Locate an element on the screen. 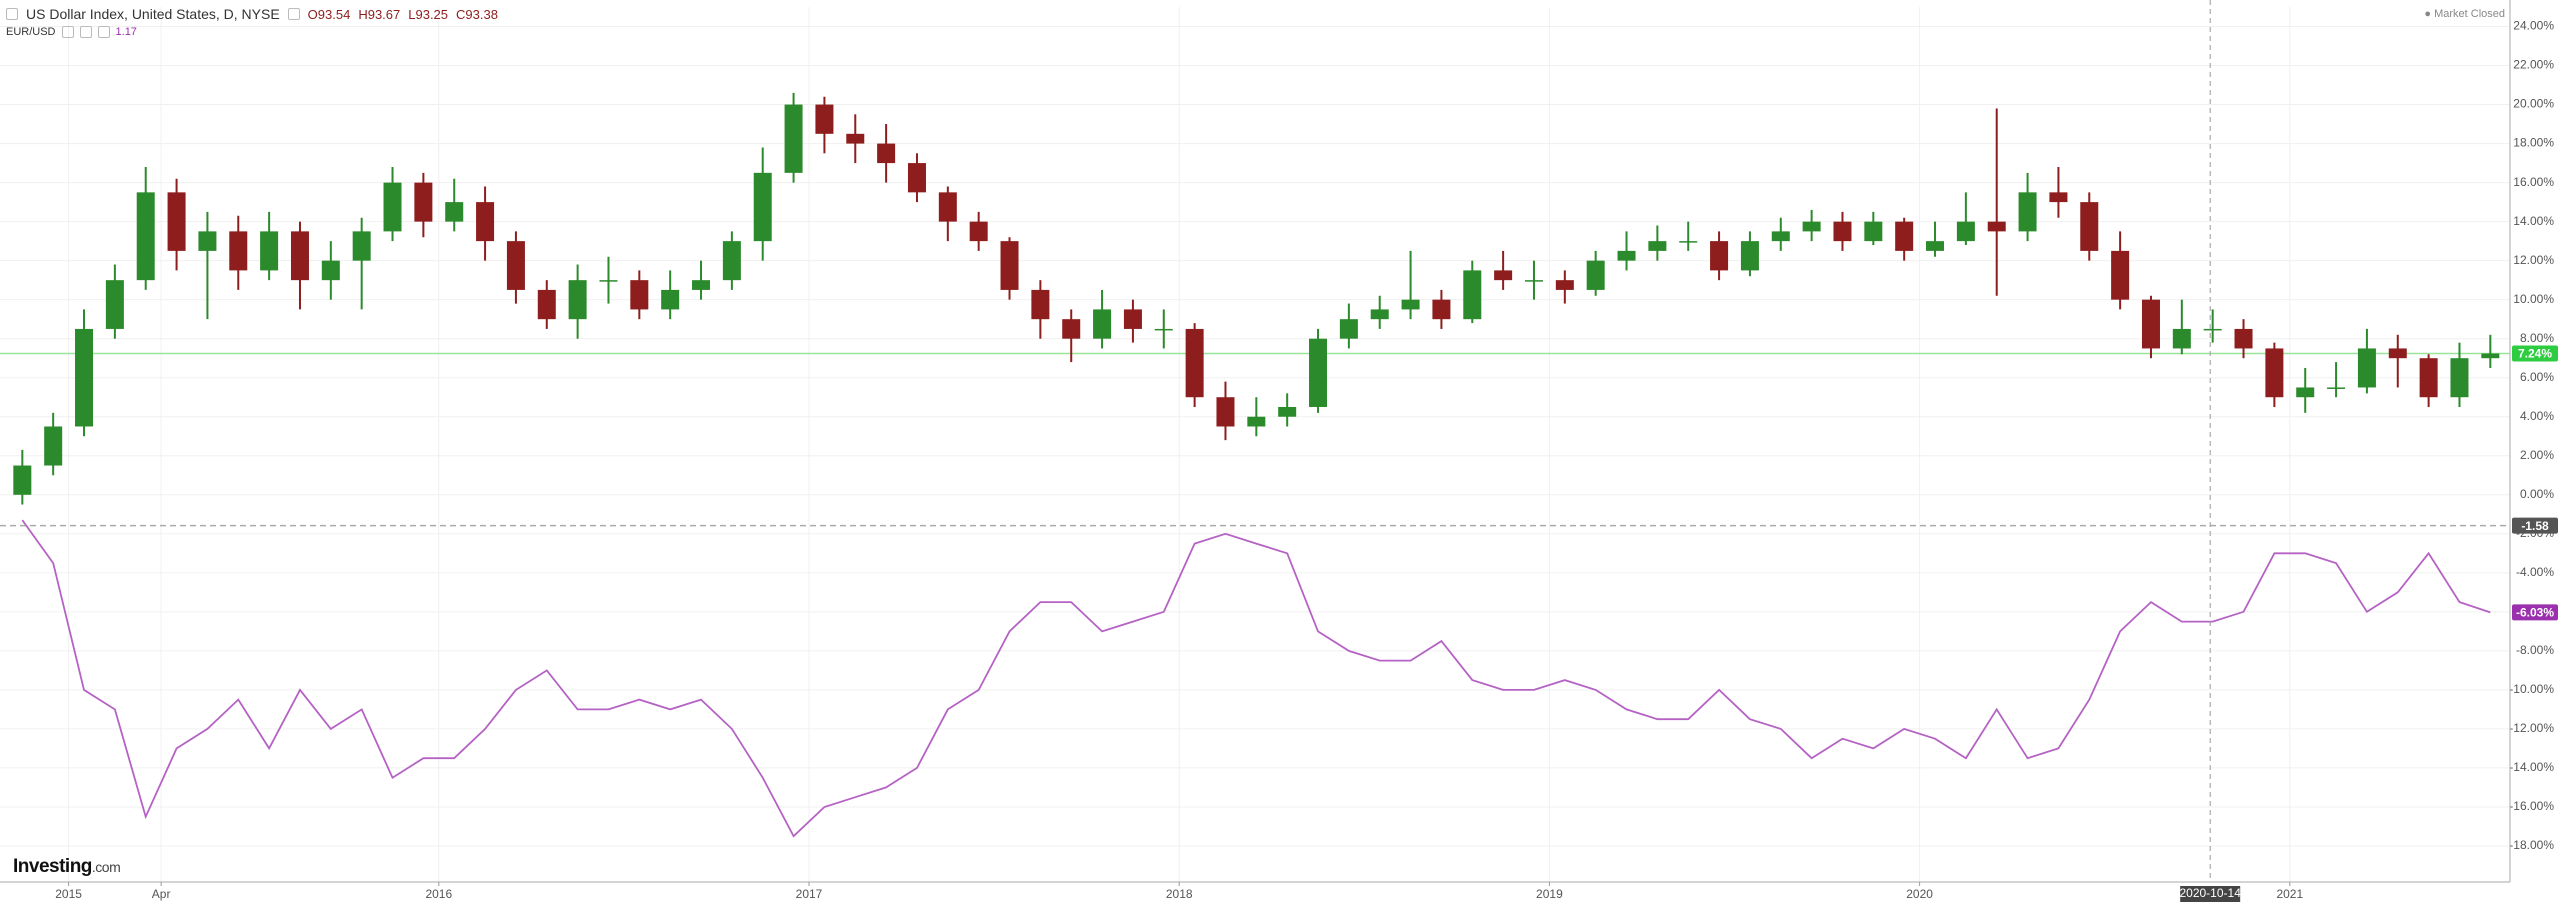  logo-suffix: .com is located at coordinates (106, 867).